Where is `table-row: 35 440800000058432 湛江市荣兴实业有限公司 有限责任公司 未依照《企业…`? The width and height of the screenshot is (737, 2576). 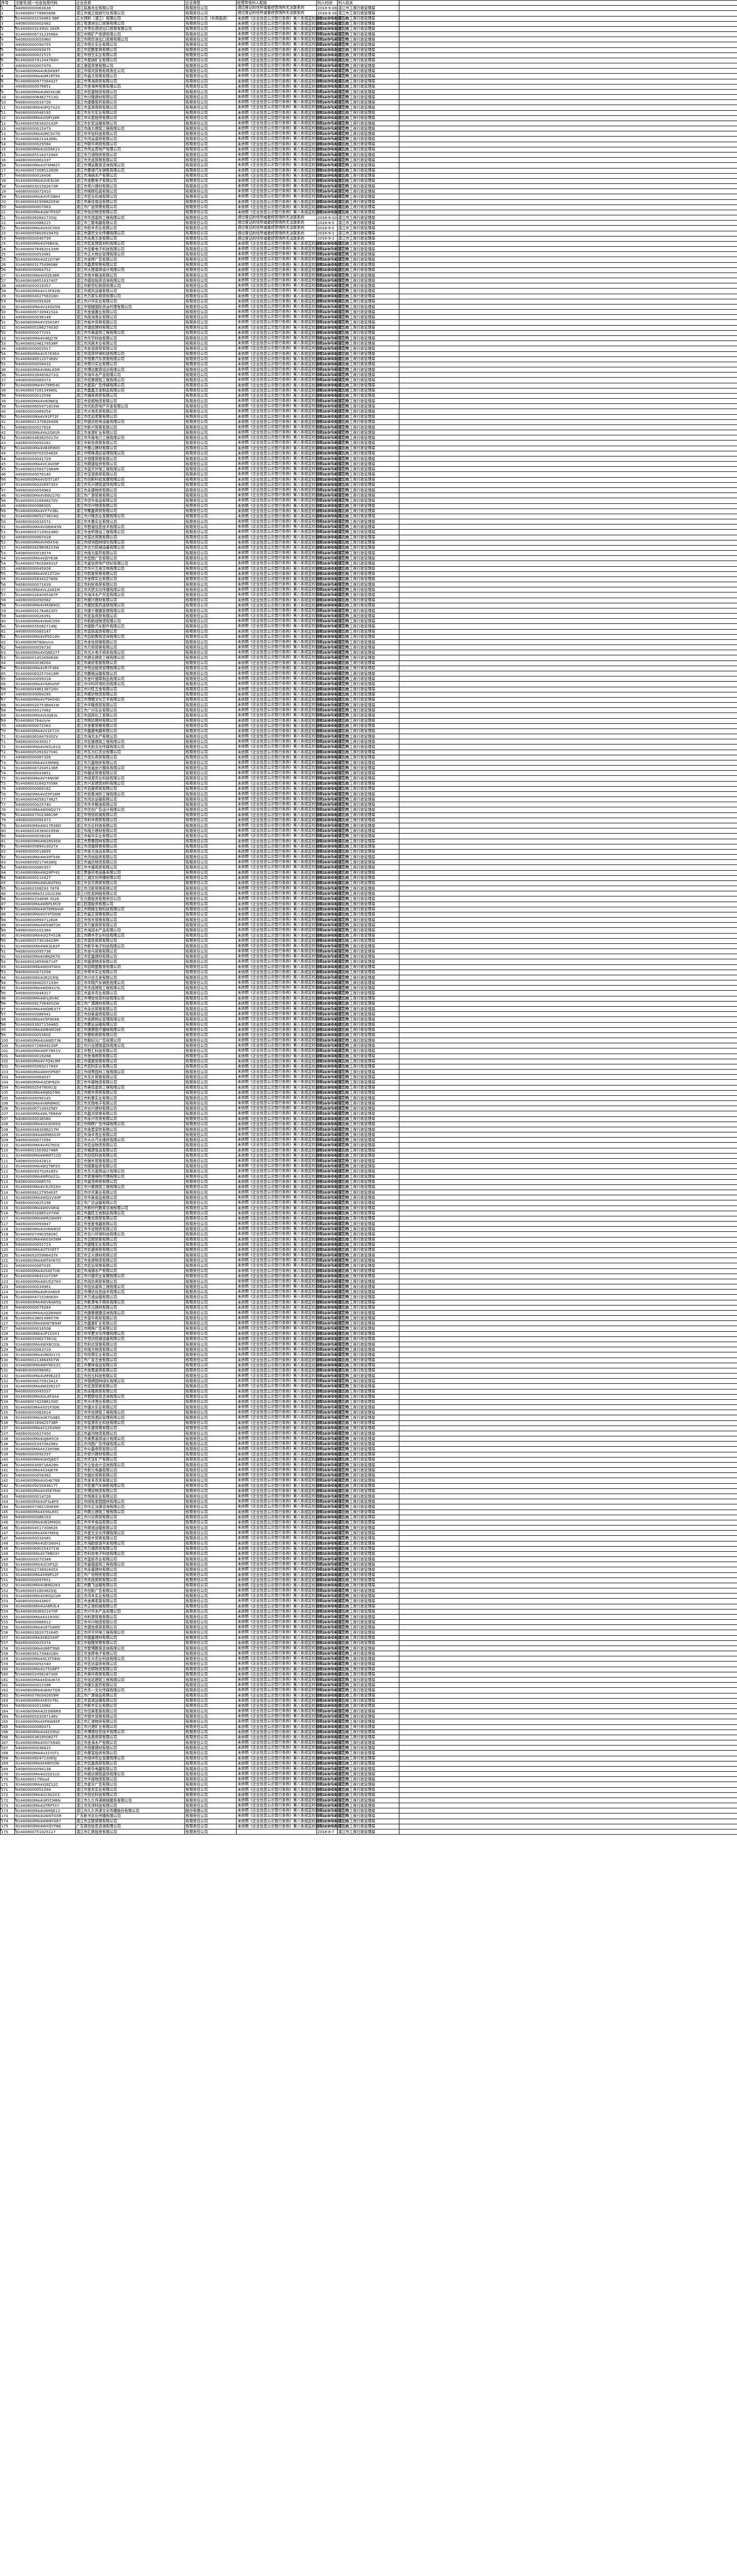
table-row: 35 440800000058432 湛江市荣兴实业有限公司 有限责任公司 未依照《企业… is located at coordinates (368, 364).